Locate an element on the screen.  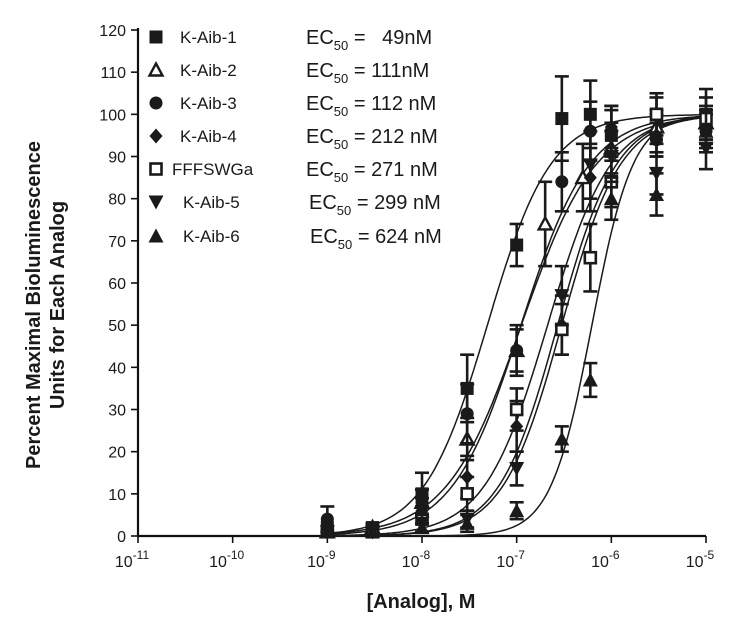
legend-label: FFFSWGa is located at coordinates (213, 169).